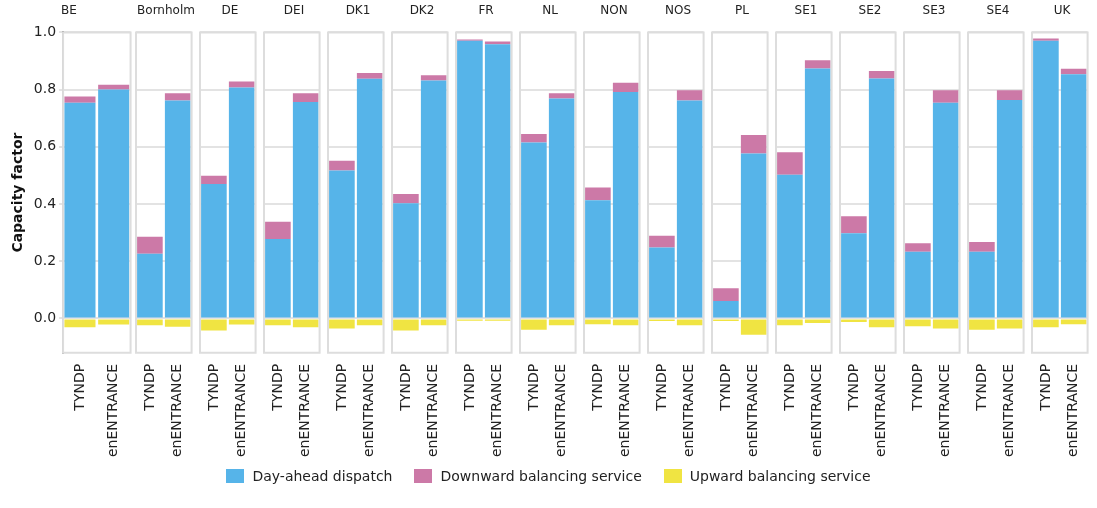 Image resolution: width=1097 pixels, height=508 pixels. I want to click on chart-title: NL, so click(550, 10).